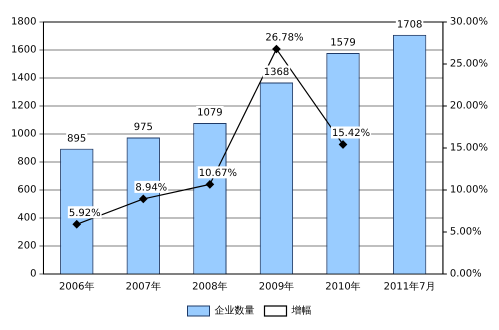 The width and height of the screenshot is (499, 330). Describe the element at coordinates (284, 38) in the screenshot. I see `data-label: 26.78%` at that location.